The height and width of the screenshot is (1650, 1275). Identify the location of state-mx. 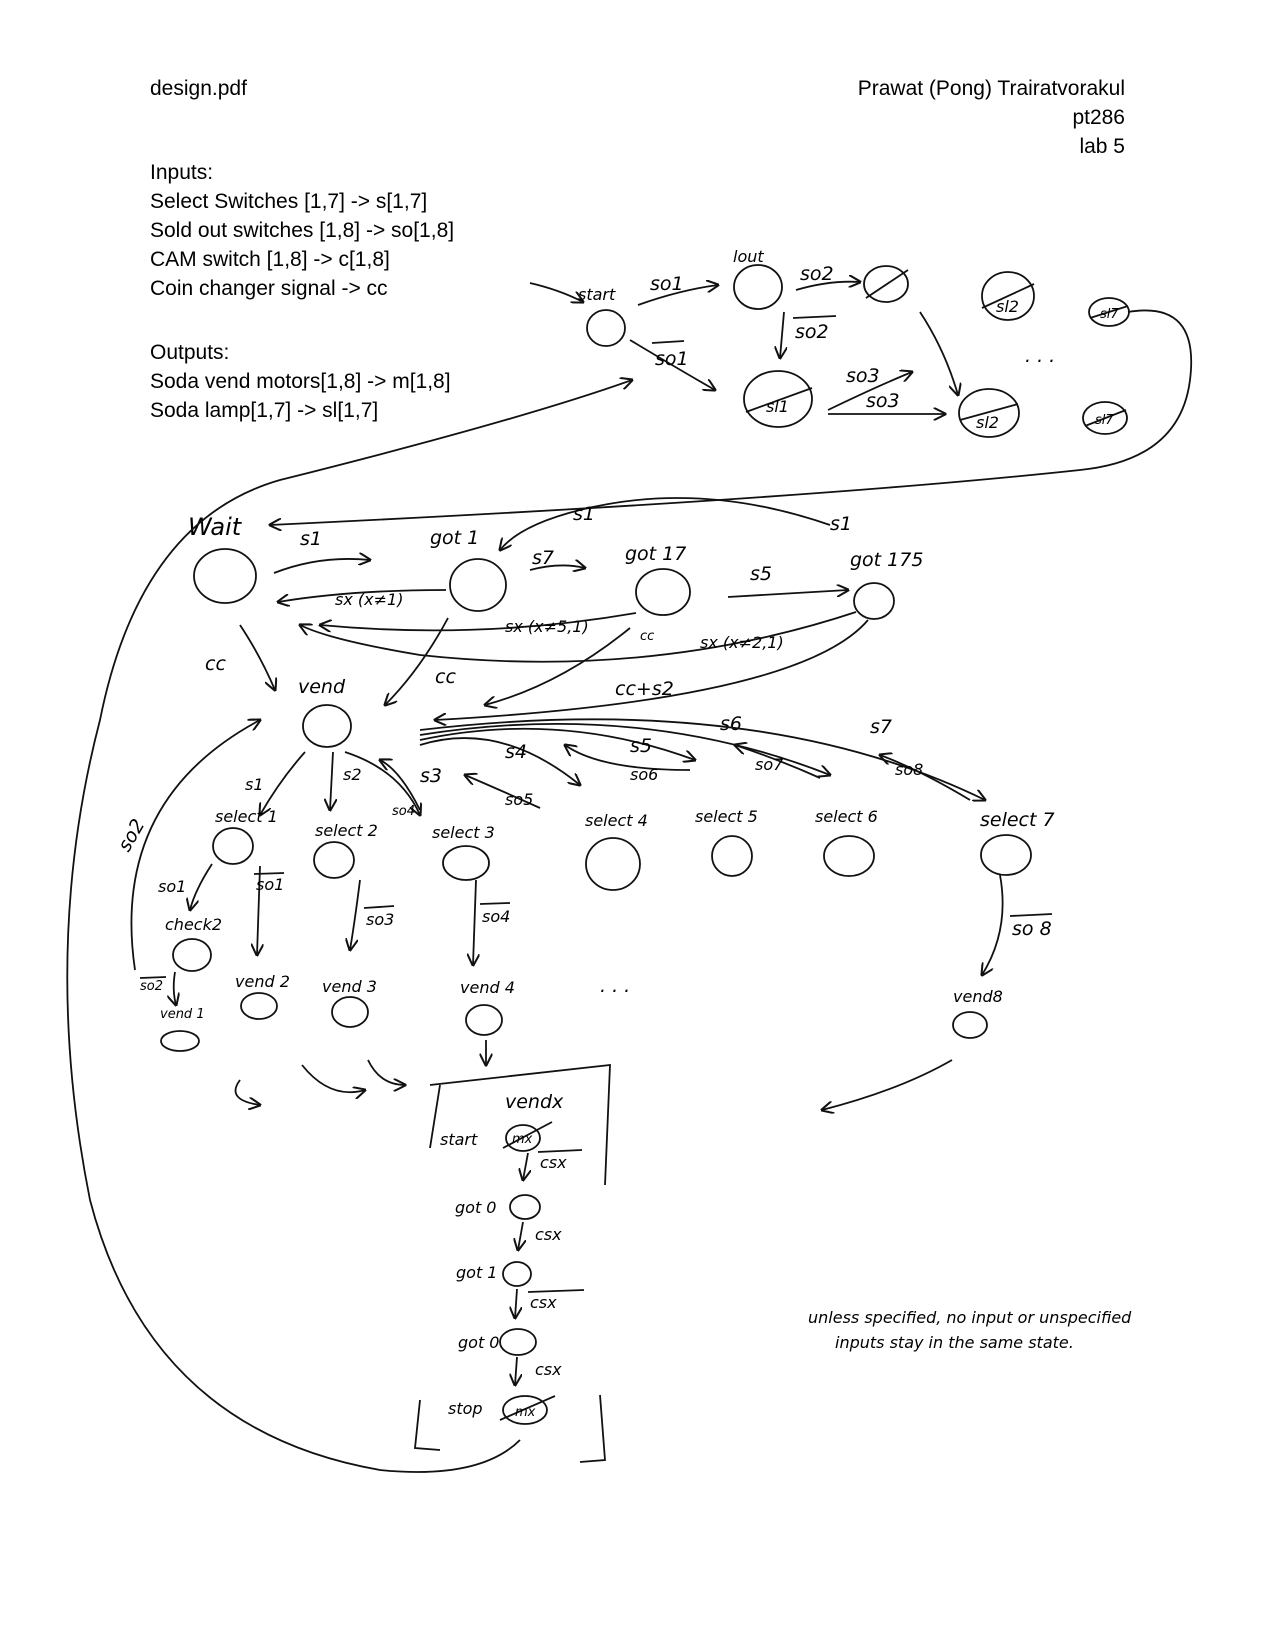
(523, 1138).